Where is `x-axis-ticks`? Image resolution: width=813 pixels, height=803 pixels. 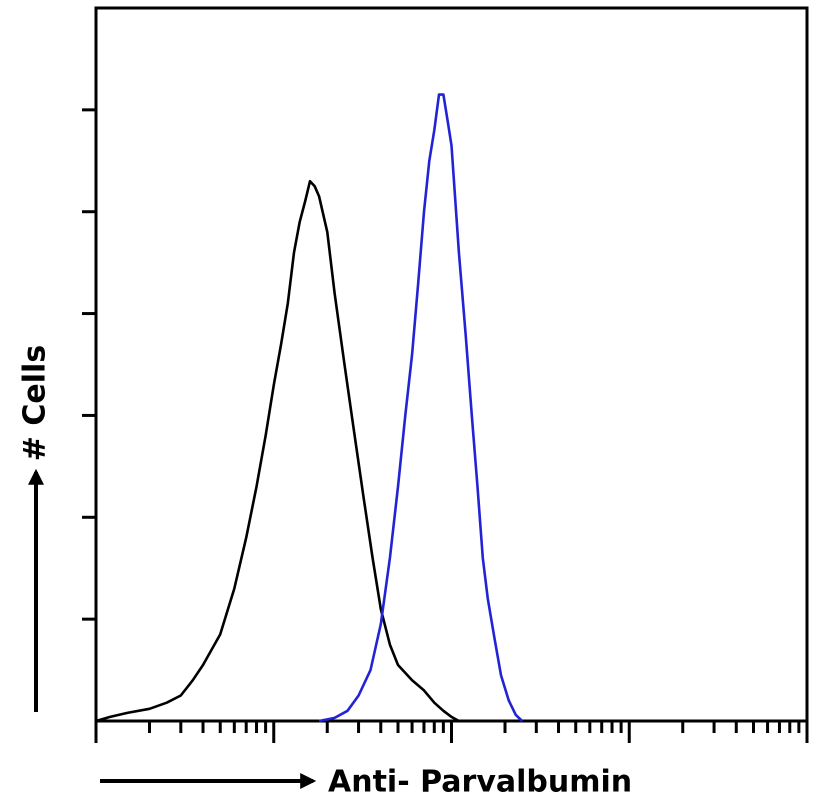
x-axis-ticks is located at coordinates (451, 732).